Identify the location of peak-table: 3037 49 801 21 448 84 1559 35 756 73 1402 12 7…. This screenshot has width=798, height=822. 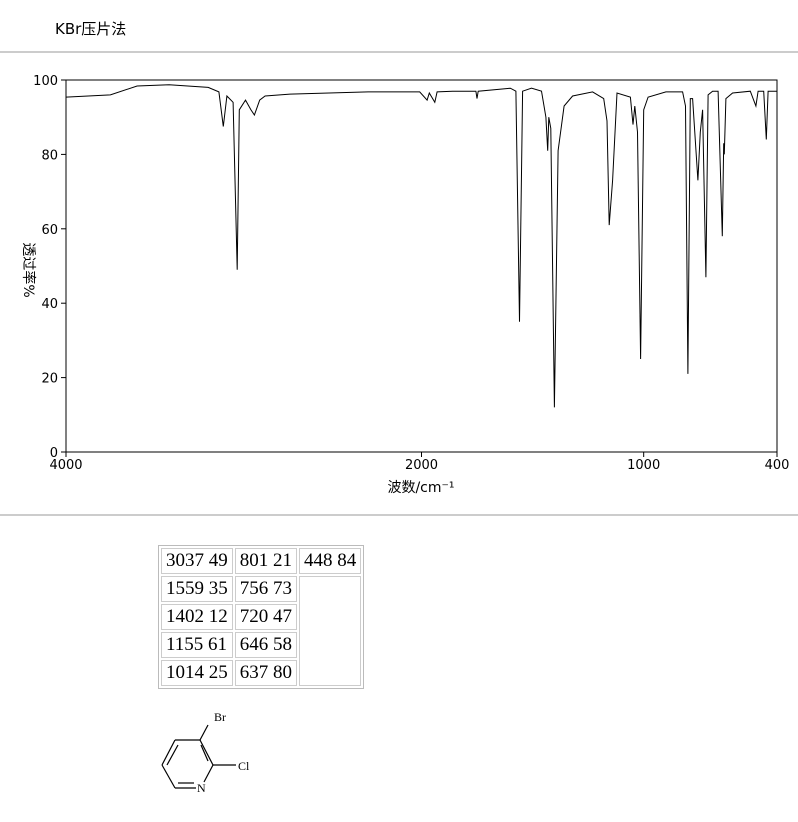
(261, 617).